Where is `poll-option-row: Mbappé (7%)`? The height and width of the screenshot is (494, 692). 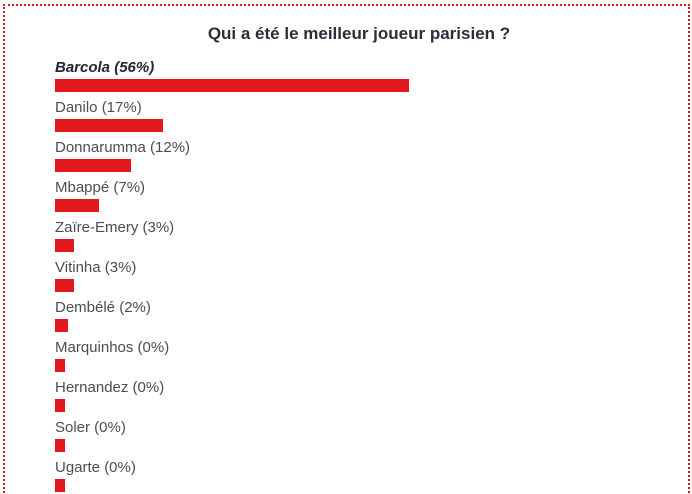 poll-option-row: Mbappé (7%) is located at coordinates (371, 195).